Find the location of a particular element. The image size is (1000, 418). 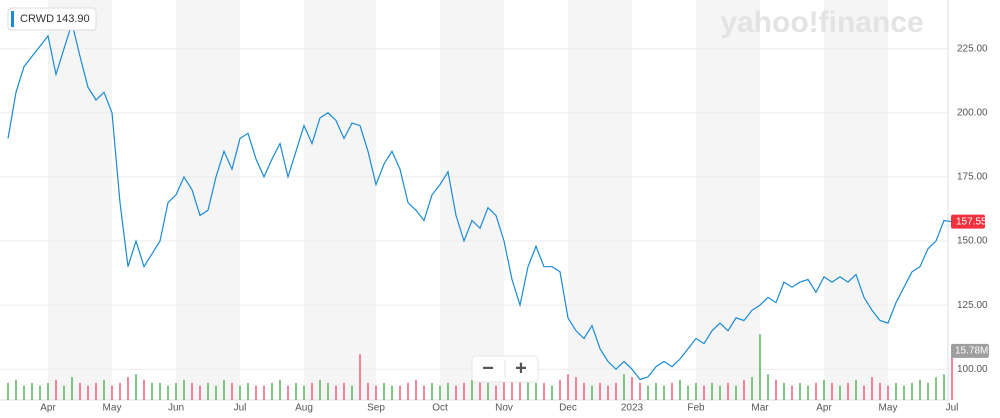

ticker-swatch is located at coordinates (12, 19).